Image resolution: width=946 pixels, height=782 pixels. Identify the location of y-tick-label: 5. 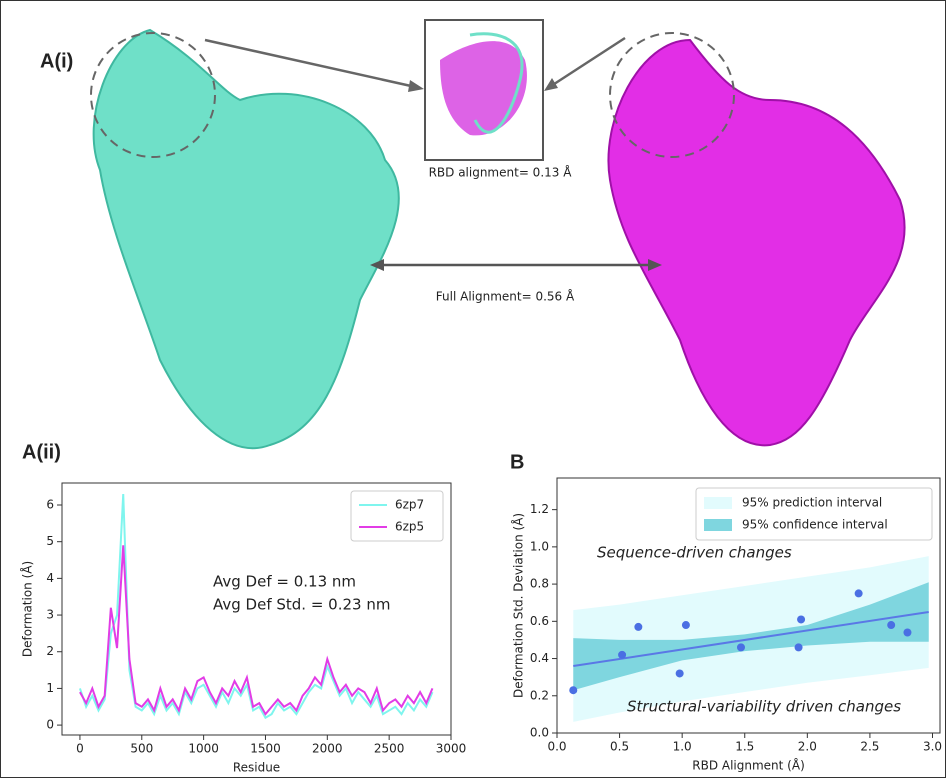
(50, 541).